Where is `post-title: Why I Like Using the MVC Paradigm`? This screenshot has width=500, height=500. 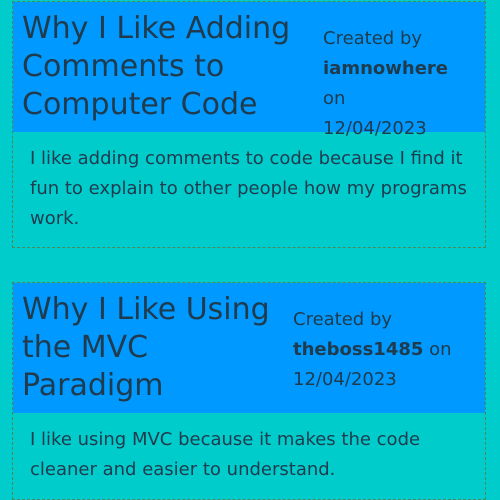
post-title: Why I Like Using the MVC Paradigm is located at coordinates (146, 347).